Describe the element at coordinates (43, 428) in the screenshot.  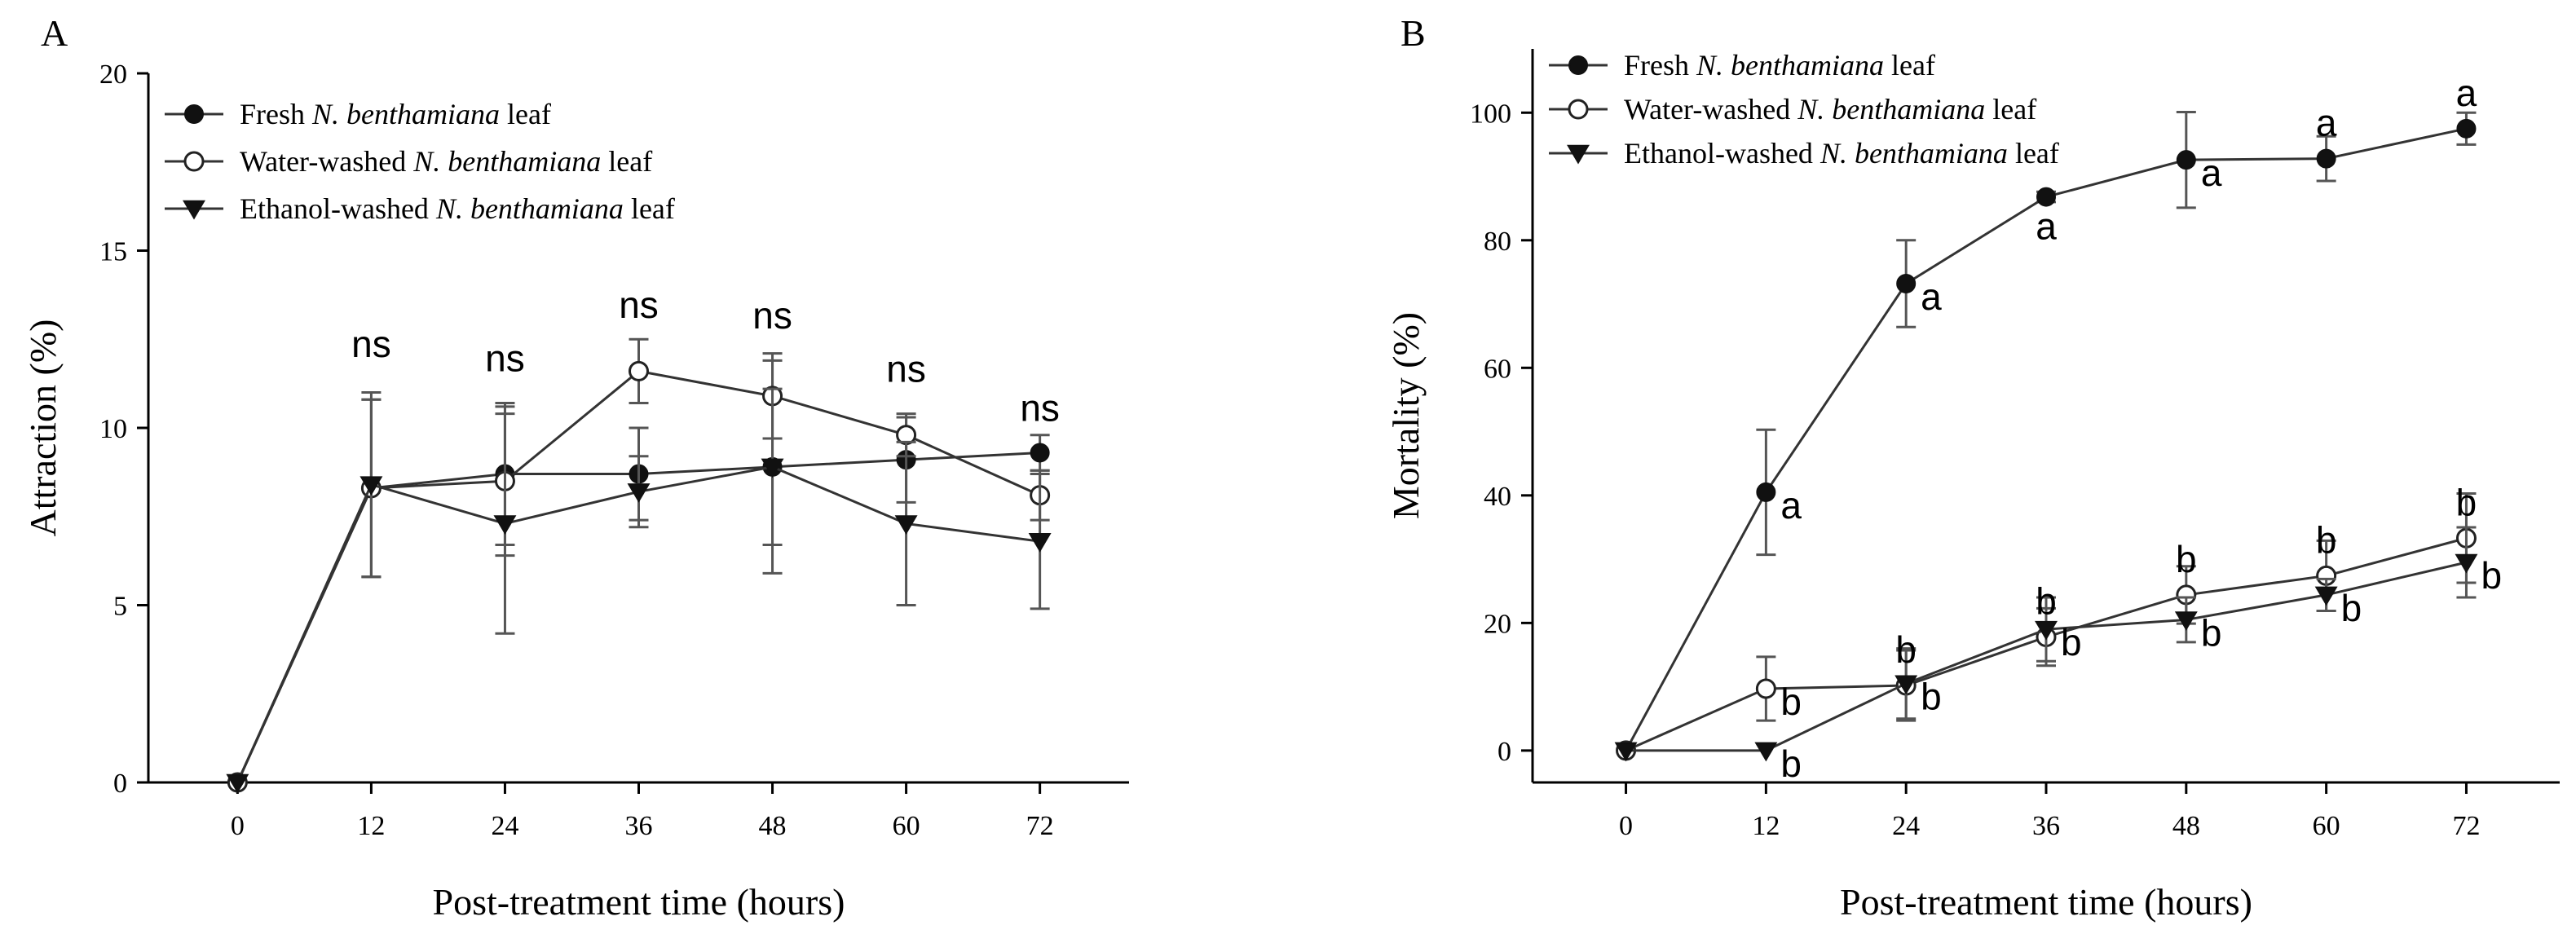
I see `y-axis-title: Attraction (%)` at that location.